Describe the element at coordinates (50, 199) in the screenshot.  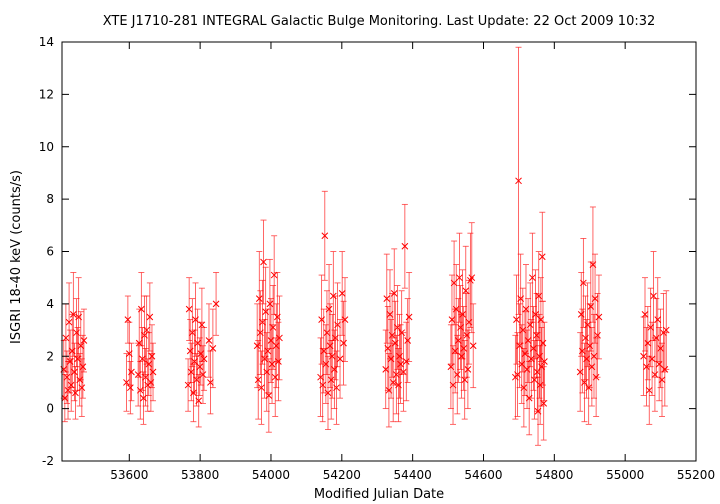
I see `y-tick-label: 8` at that location.